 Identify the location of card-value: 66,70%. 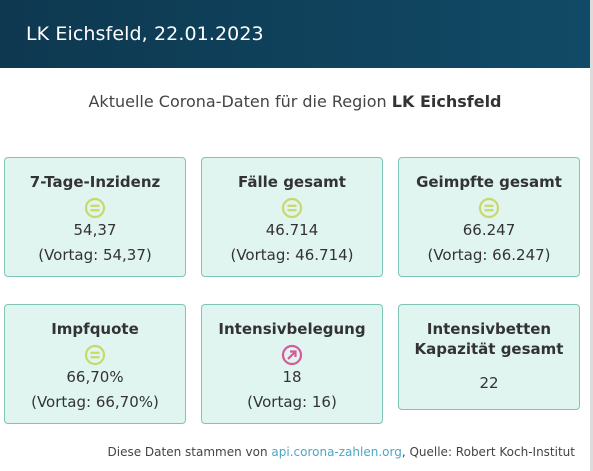
(95, 377).